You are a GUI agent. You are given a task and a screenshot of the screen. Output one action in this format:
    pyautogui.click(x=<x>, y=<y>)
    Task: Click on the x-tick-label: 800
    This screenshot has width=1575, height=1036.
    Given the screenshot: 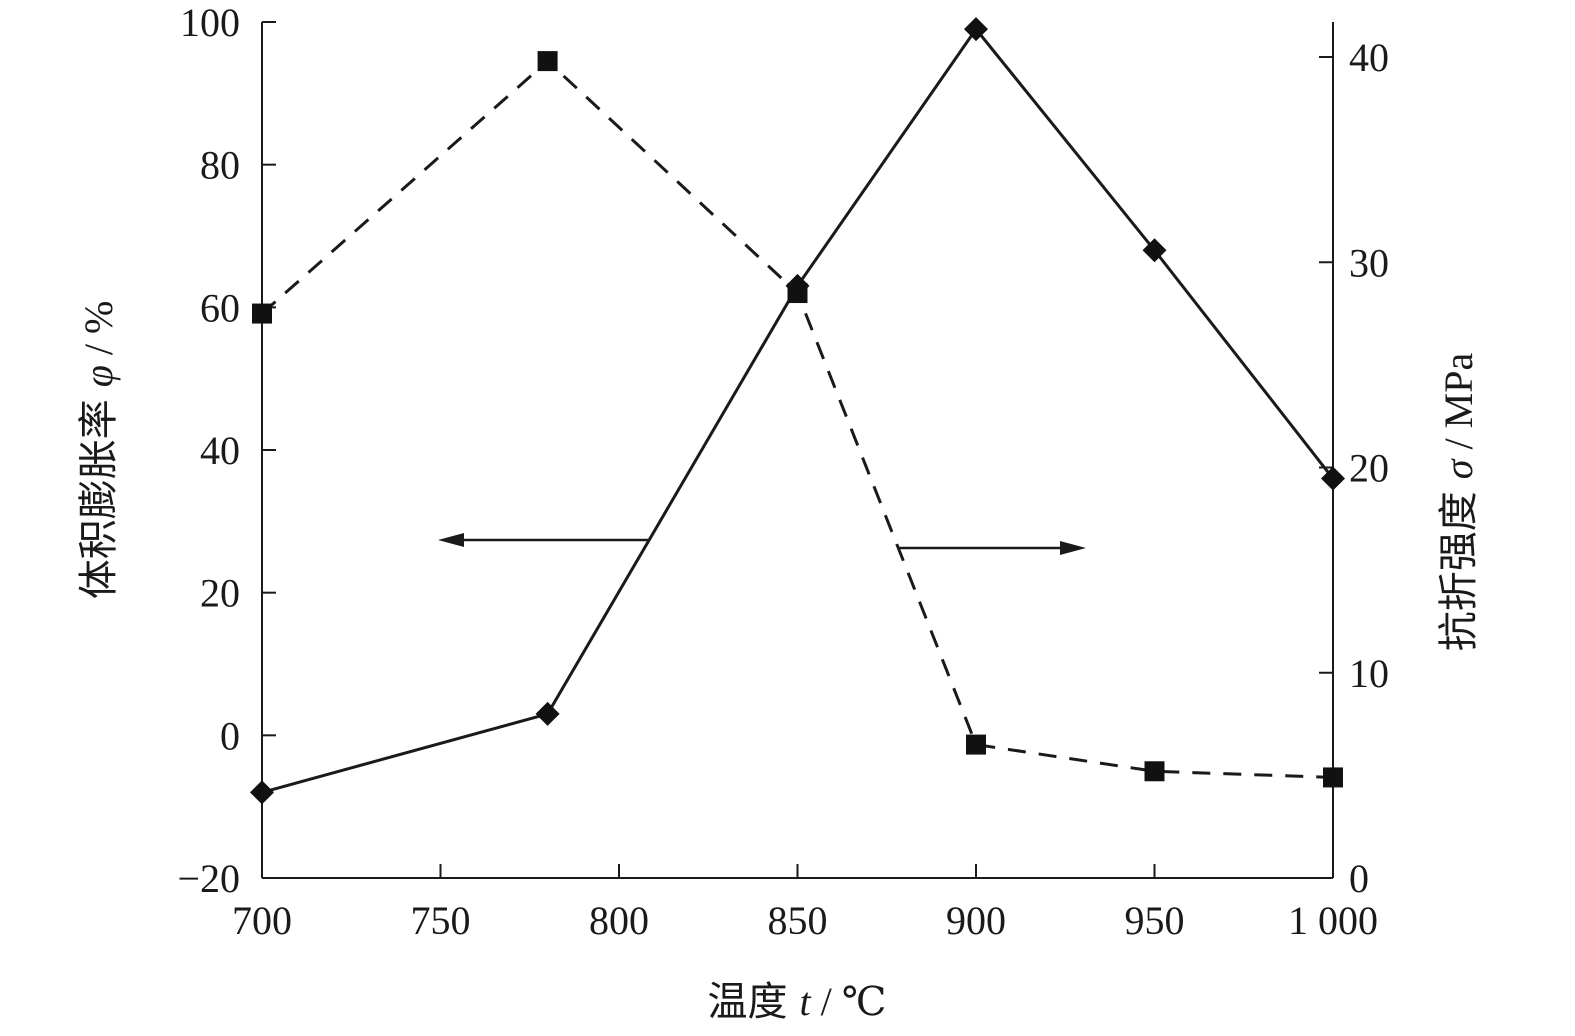 What is the action you would take?
    pyautogui.click(x=619, y=920)
    